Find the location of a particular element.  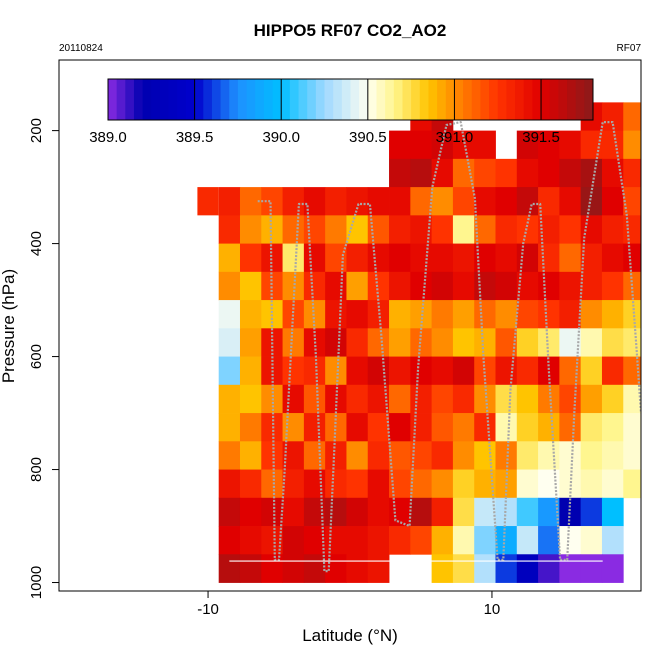

colorbar-tick-label: 390.5 is located at coordinates (368, 137).